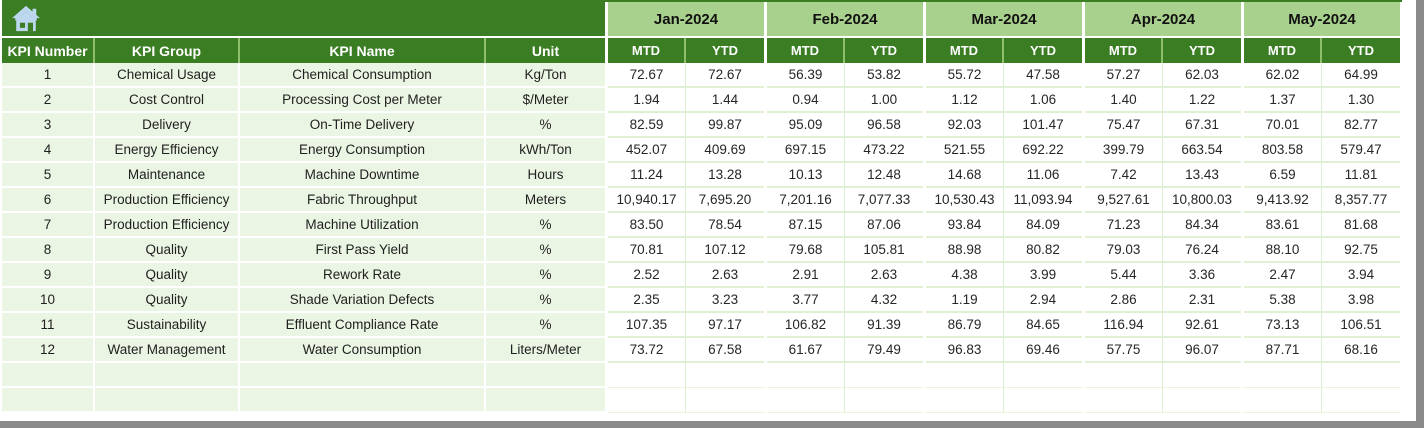 This screenshot has height=428, width=1424. I want to click on cell-value: 81.68, so click(1361, 225).